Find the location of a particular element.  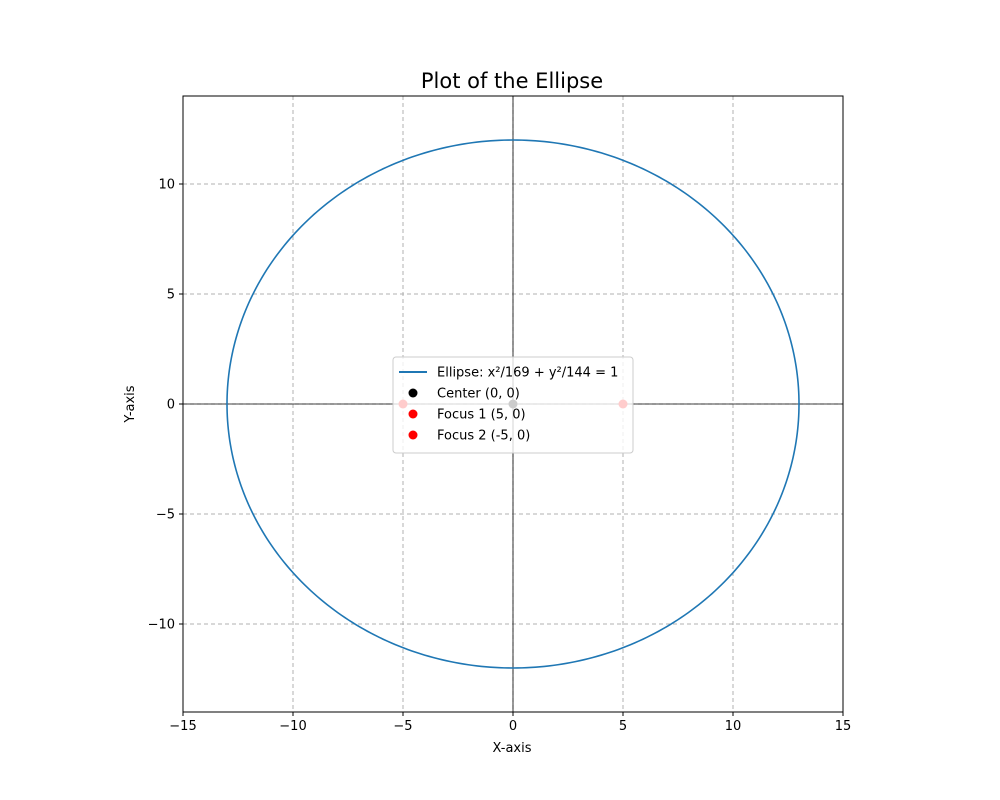

x-tick-label: 5 is located at coordinates (623, 726).